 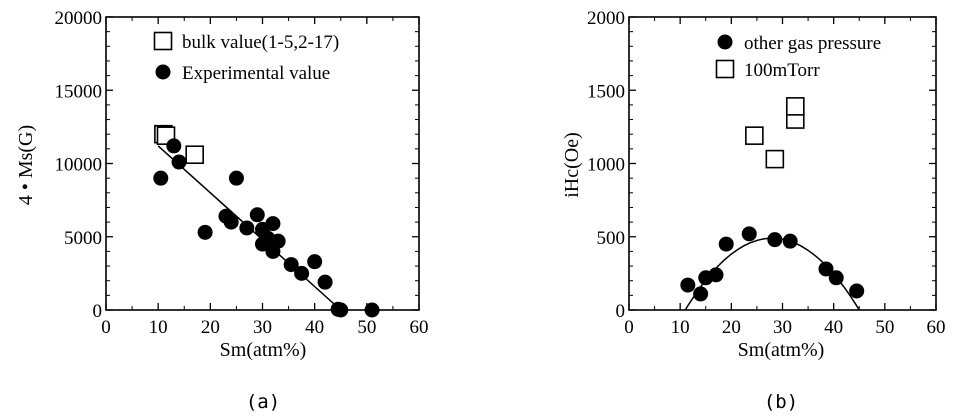 I want to click on y-tick-label-b: 0, so click(x=621, y=311).